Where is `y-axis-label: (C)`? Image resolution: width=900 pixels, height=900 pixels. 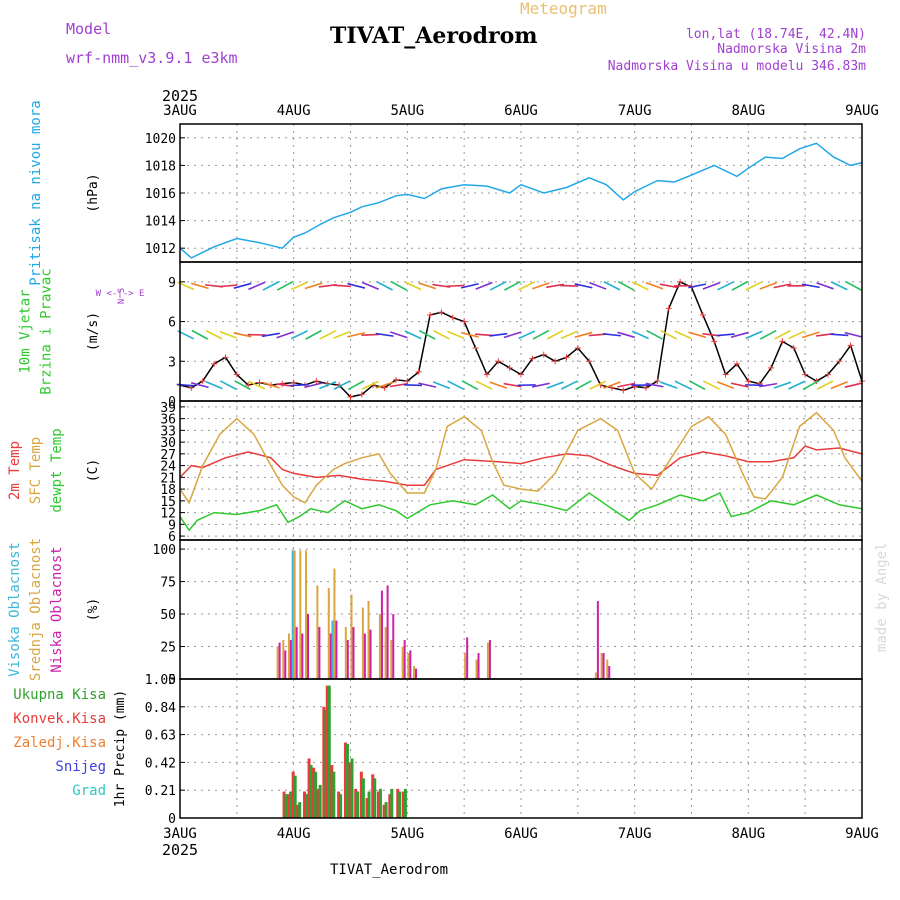
y-axis-label: (C) is located at coordinates (93, 470).